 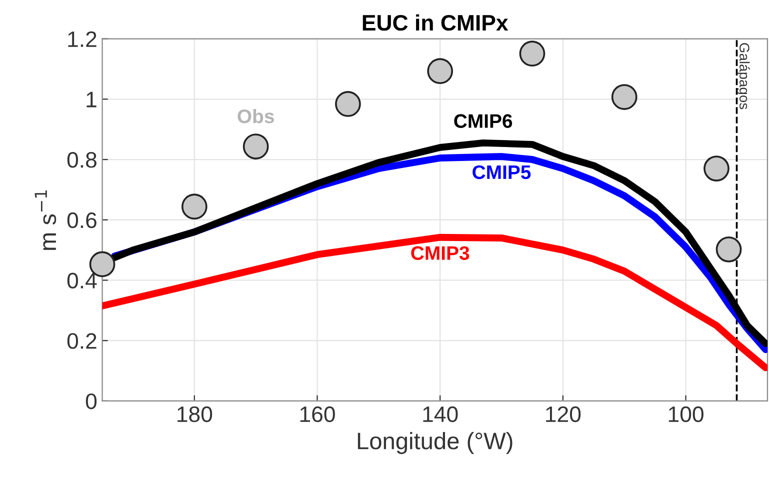 I want to click on x-tick-label: 100, so click(x=686, y=414).